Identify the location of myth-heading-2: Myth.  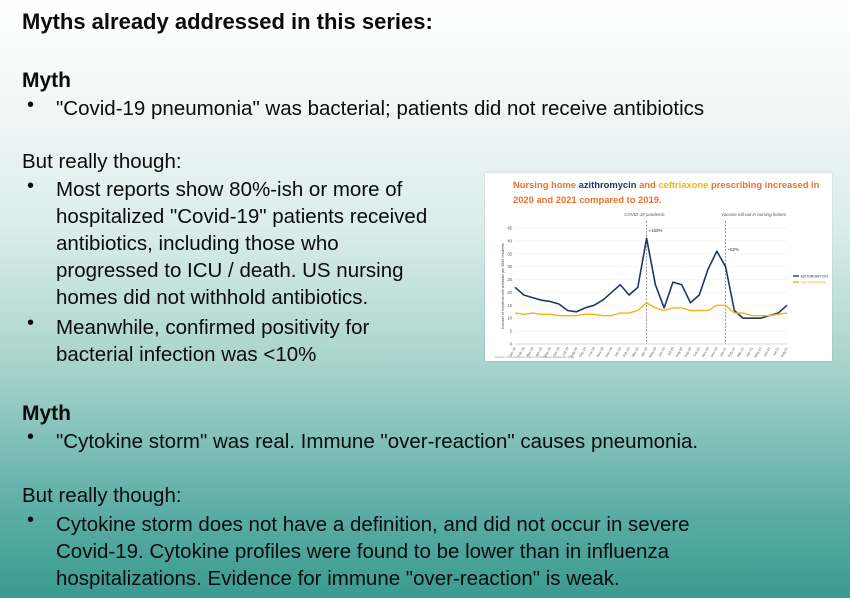
(46, 413).